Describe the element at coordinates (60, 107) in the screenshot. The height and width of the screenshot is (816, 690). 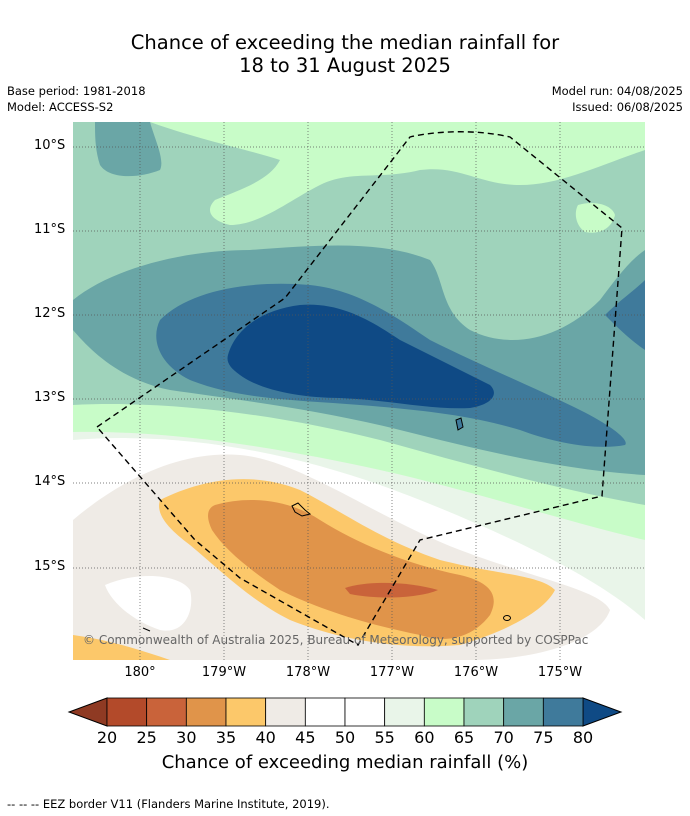
I see `model-text: Model: ACCESS-S2` at that location.